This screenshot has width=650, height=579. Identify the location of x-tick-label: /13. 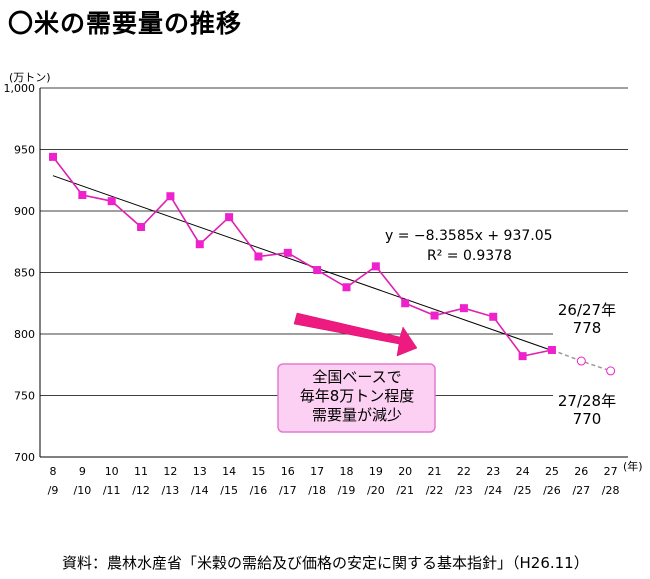
(171, 490).